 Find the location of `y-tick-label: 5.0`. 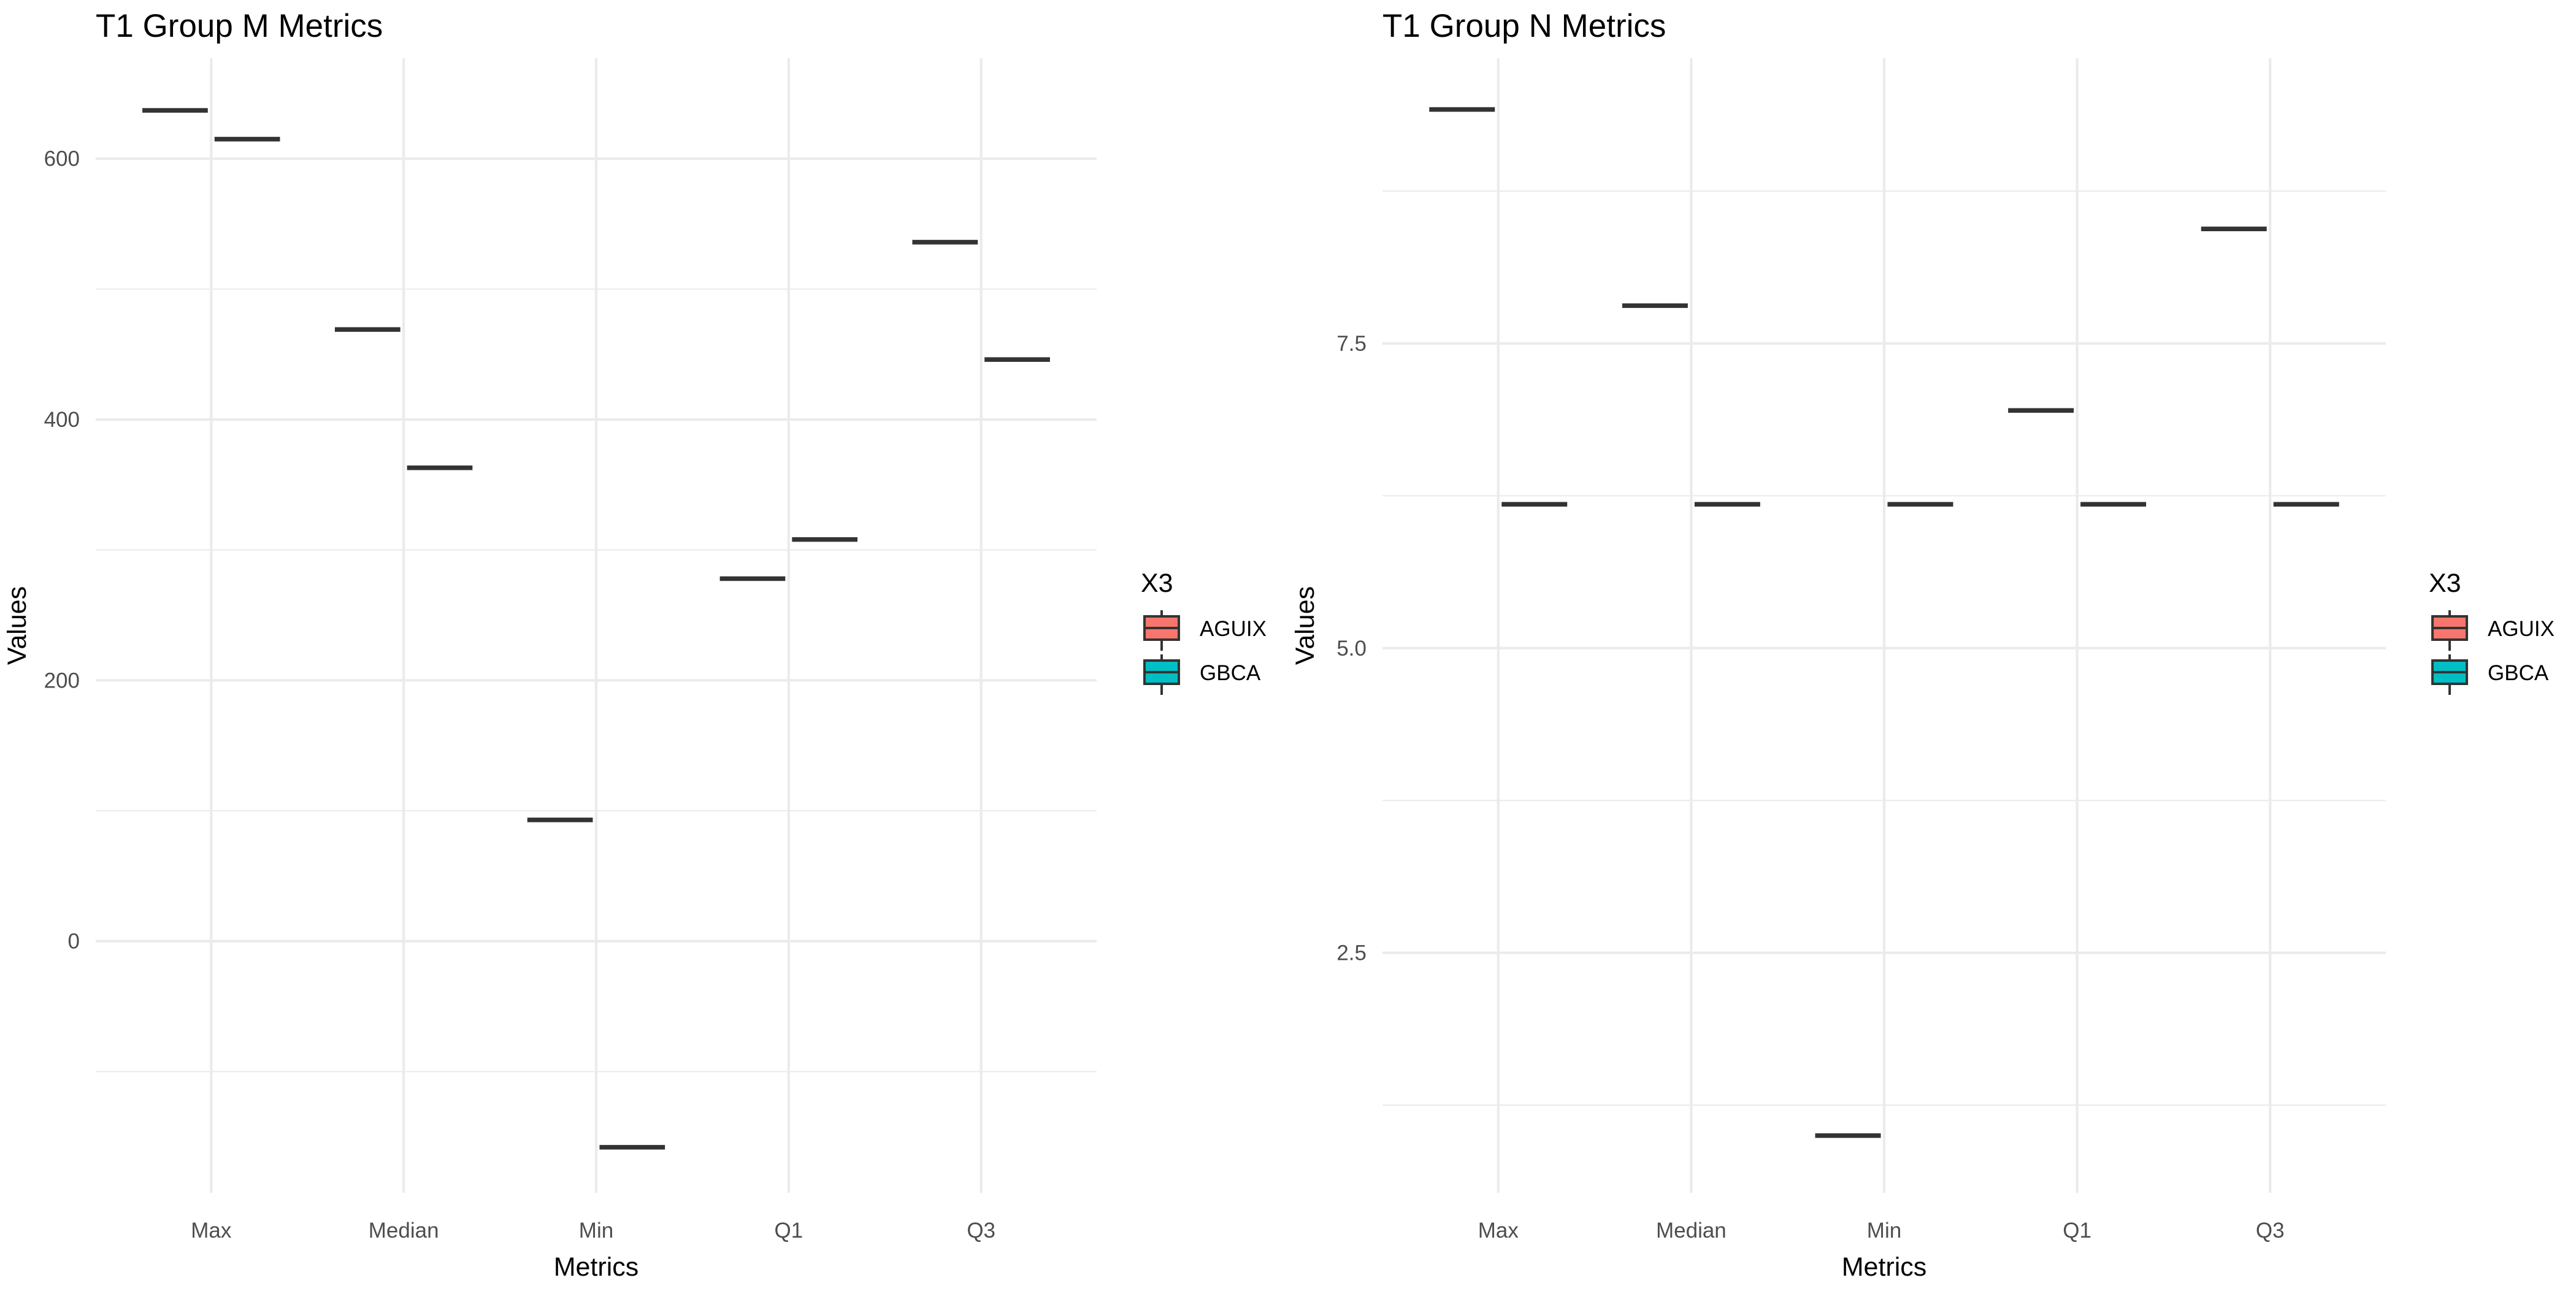

y-tick-label: 5.0 is located at coordinates (1351, 649).